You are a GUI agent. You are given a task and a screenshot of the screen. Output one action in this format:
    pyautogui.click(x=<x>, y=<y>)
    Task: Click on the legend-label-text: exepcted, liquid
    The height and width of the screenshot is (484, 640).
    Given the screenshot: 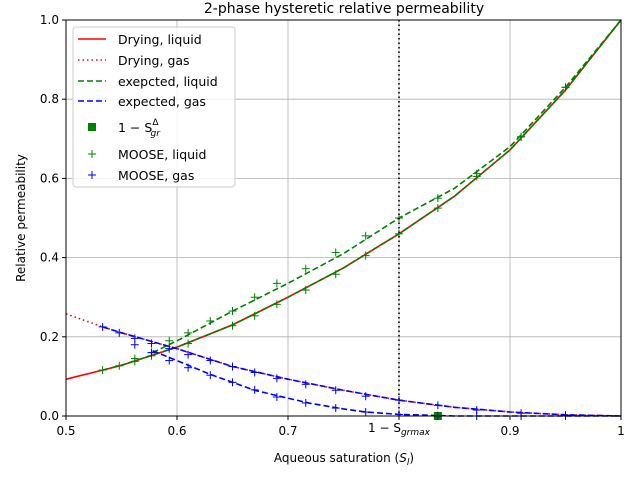 What is the action you would take?
    pyautogui.click(x=168, y=81)
    